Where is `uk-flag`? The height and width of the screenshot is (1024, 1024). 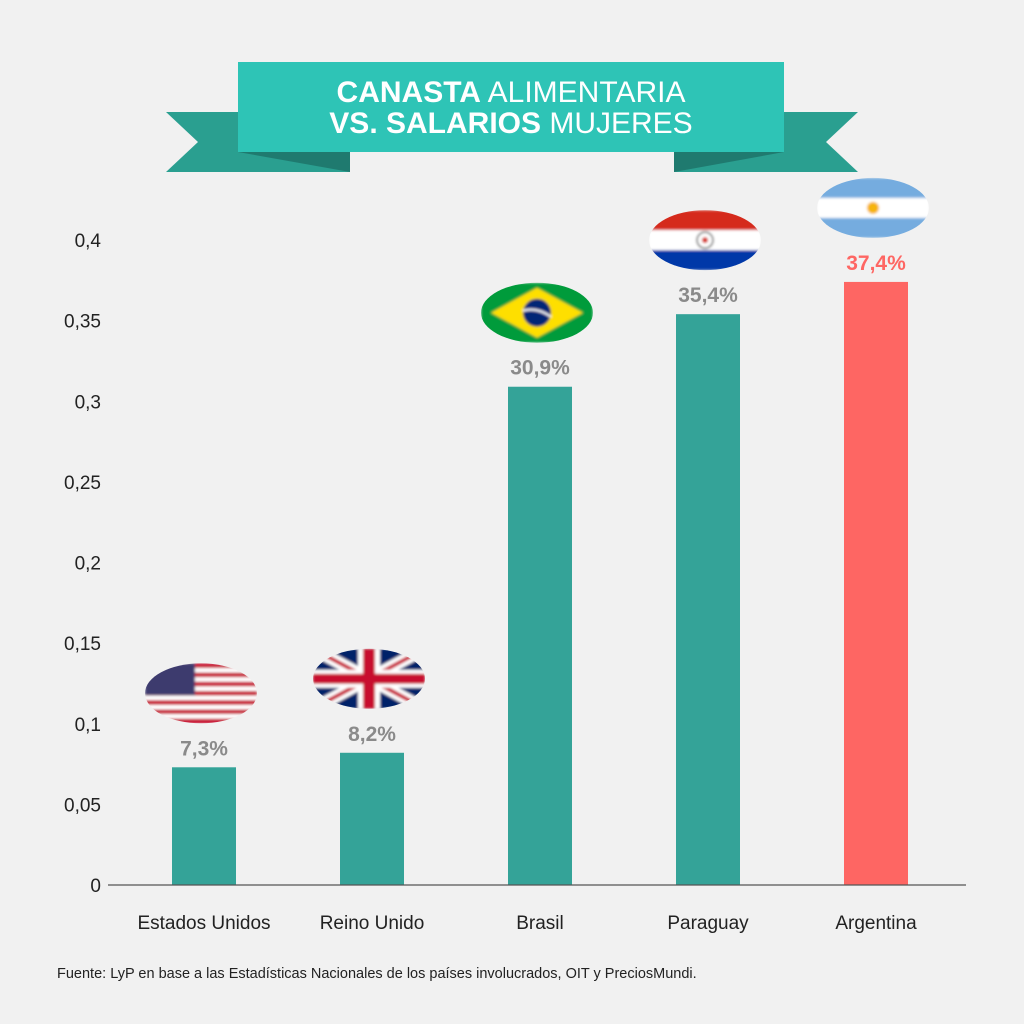
uk-flag is located at coordinates (369, 678).